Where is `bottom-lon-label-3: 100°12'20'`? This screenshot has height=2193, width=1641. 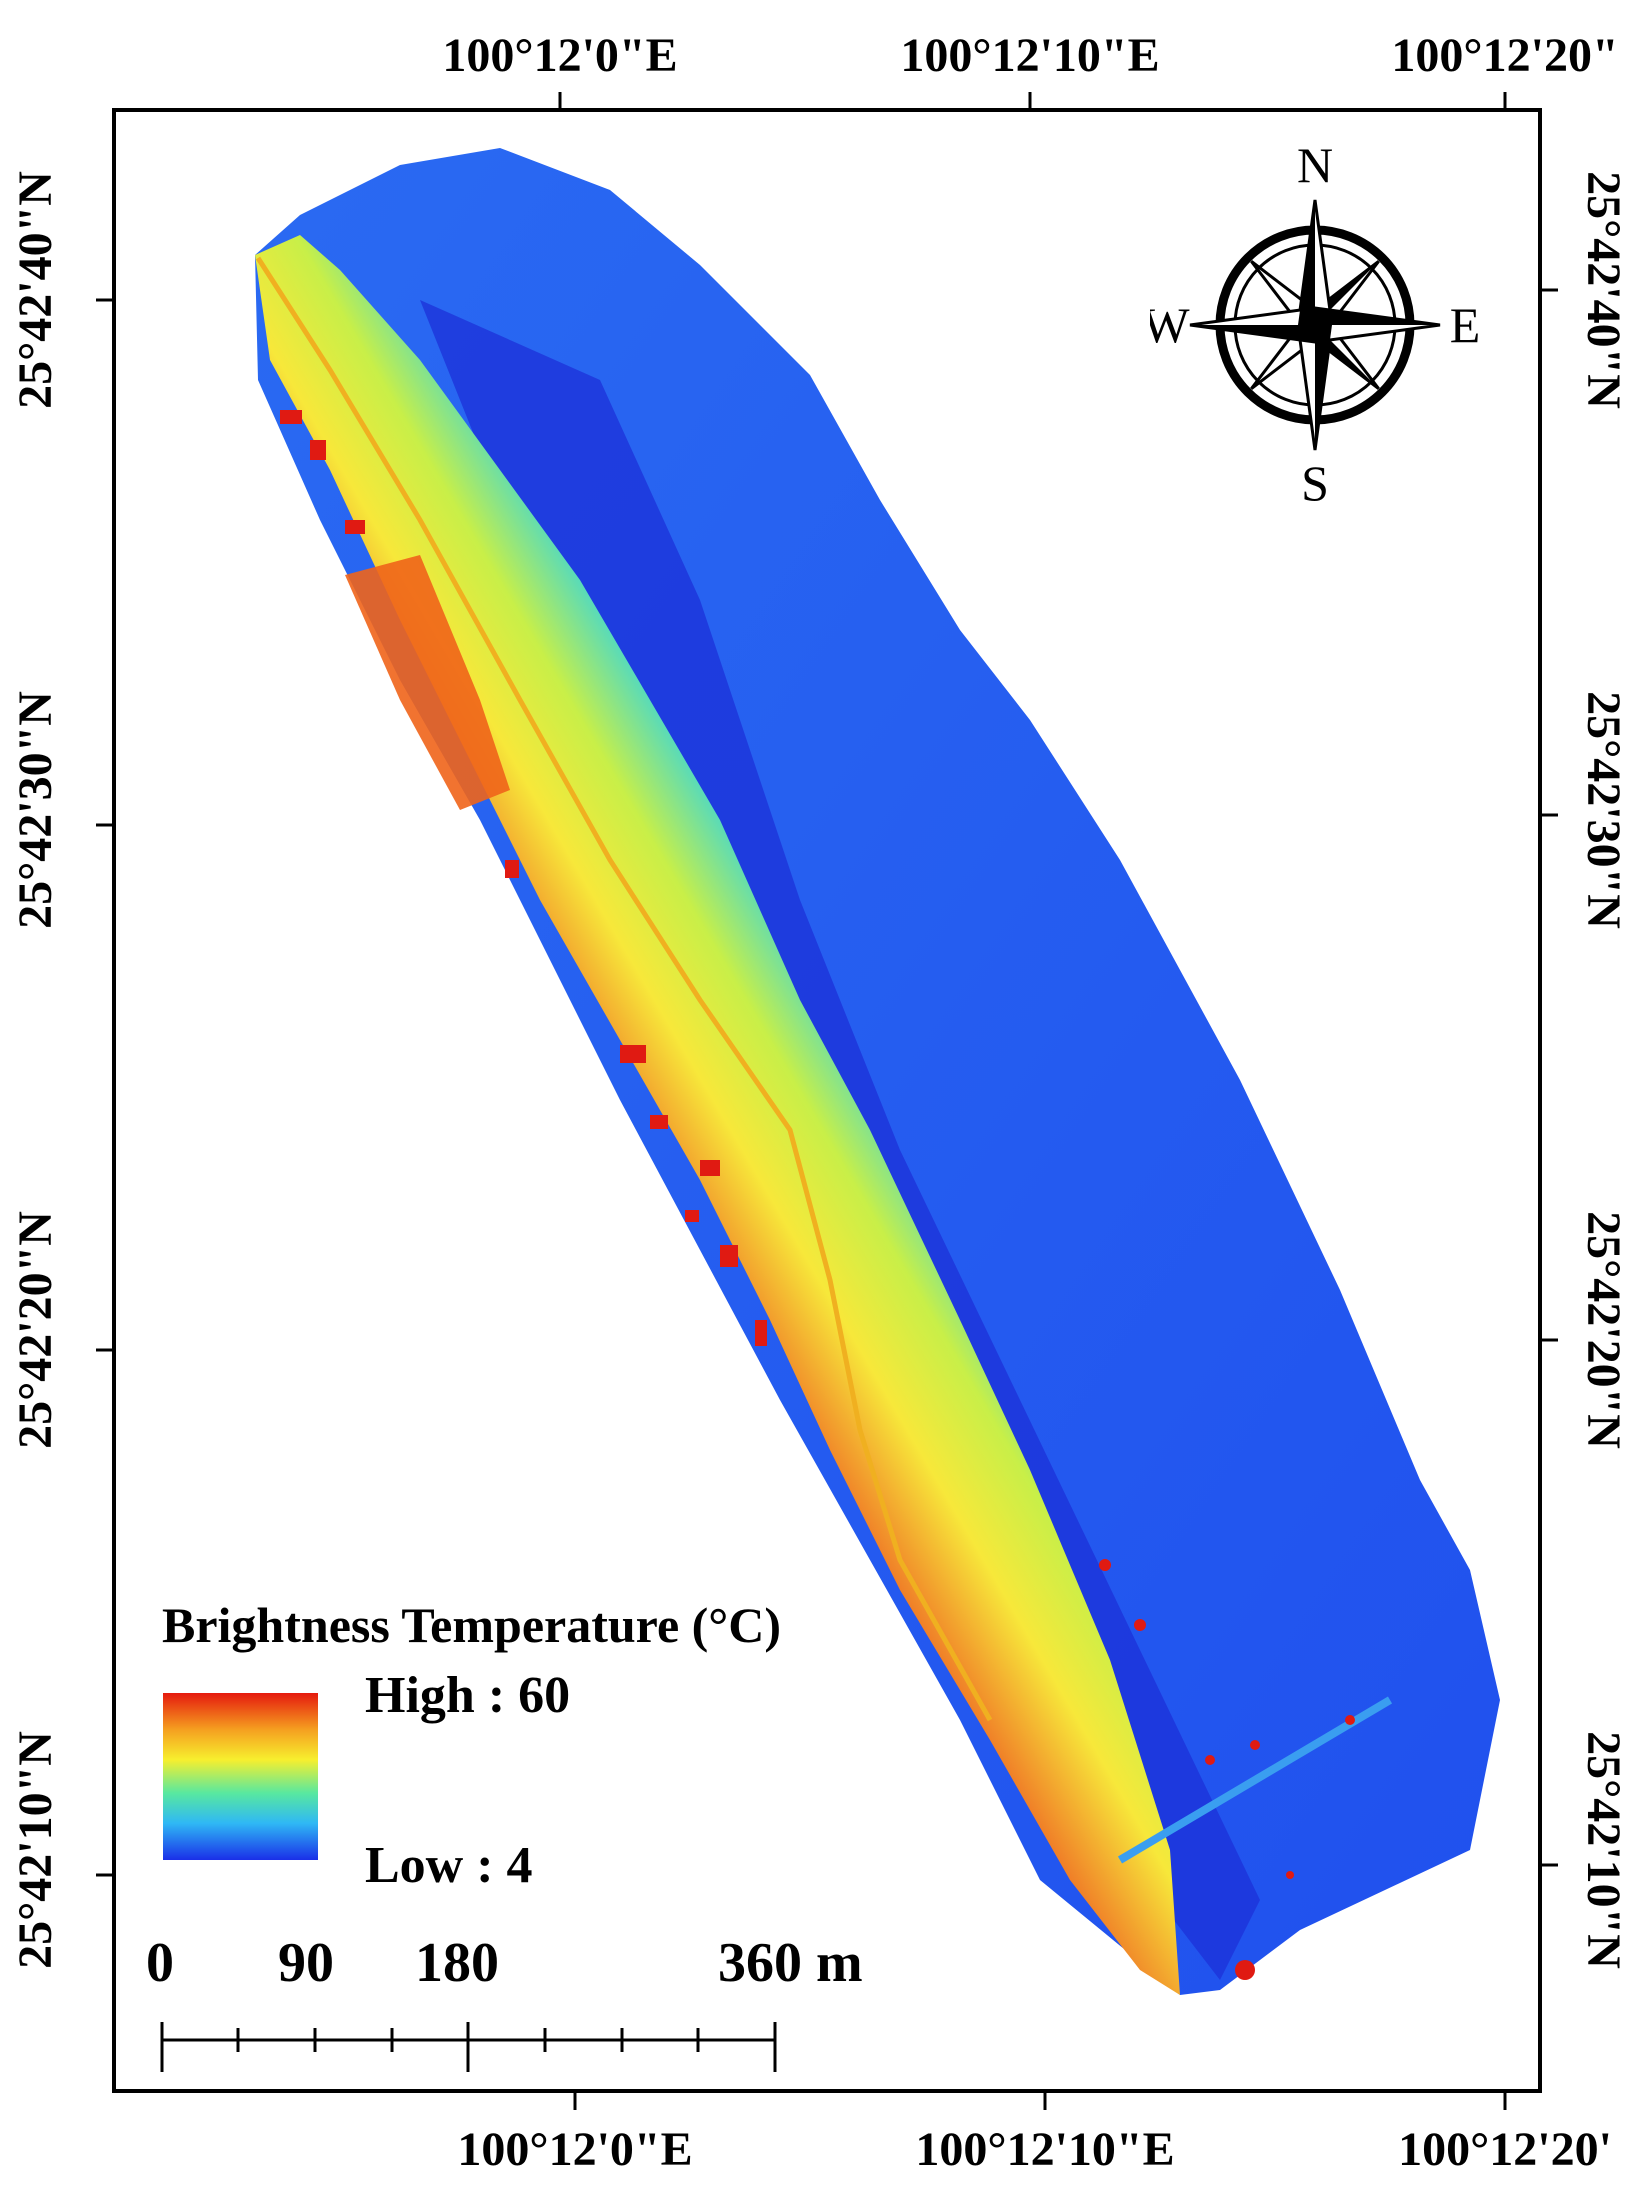 bottom-lon-label-3: 100°12'20' is located at coordinates (1505, 2149).